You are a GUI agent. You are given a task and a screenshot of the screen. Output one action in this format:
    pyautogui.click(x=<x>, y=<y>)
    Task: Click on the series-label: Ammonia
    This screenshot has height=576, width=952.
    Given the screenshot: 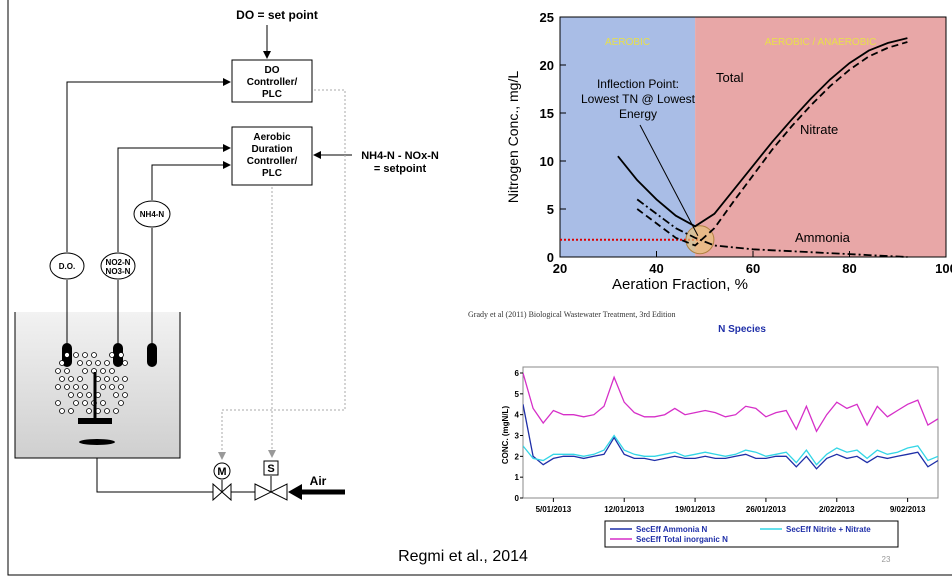 What is the action you would take?
    pyautogui.click(x=823, y=237)
    